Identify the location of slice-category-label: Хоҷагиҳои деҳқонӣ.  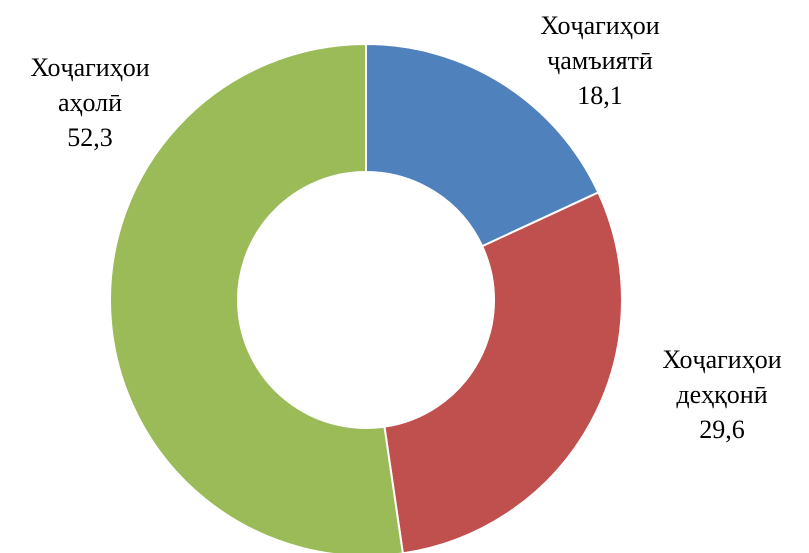
(722, 377).